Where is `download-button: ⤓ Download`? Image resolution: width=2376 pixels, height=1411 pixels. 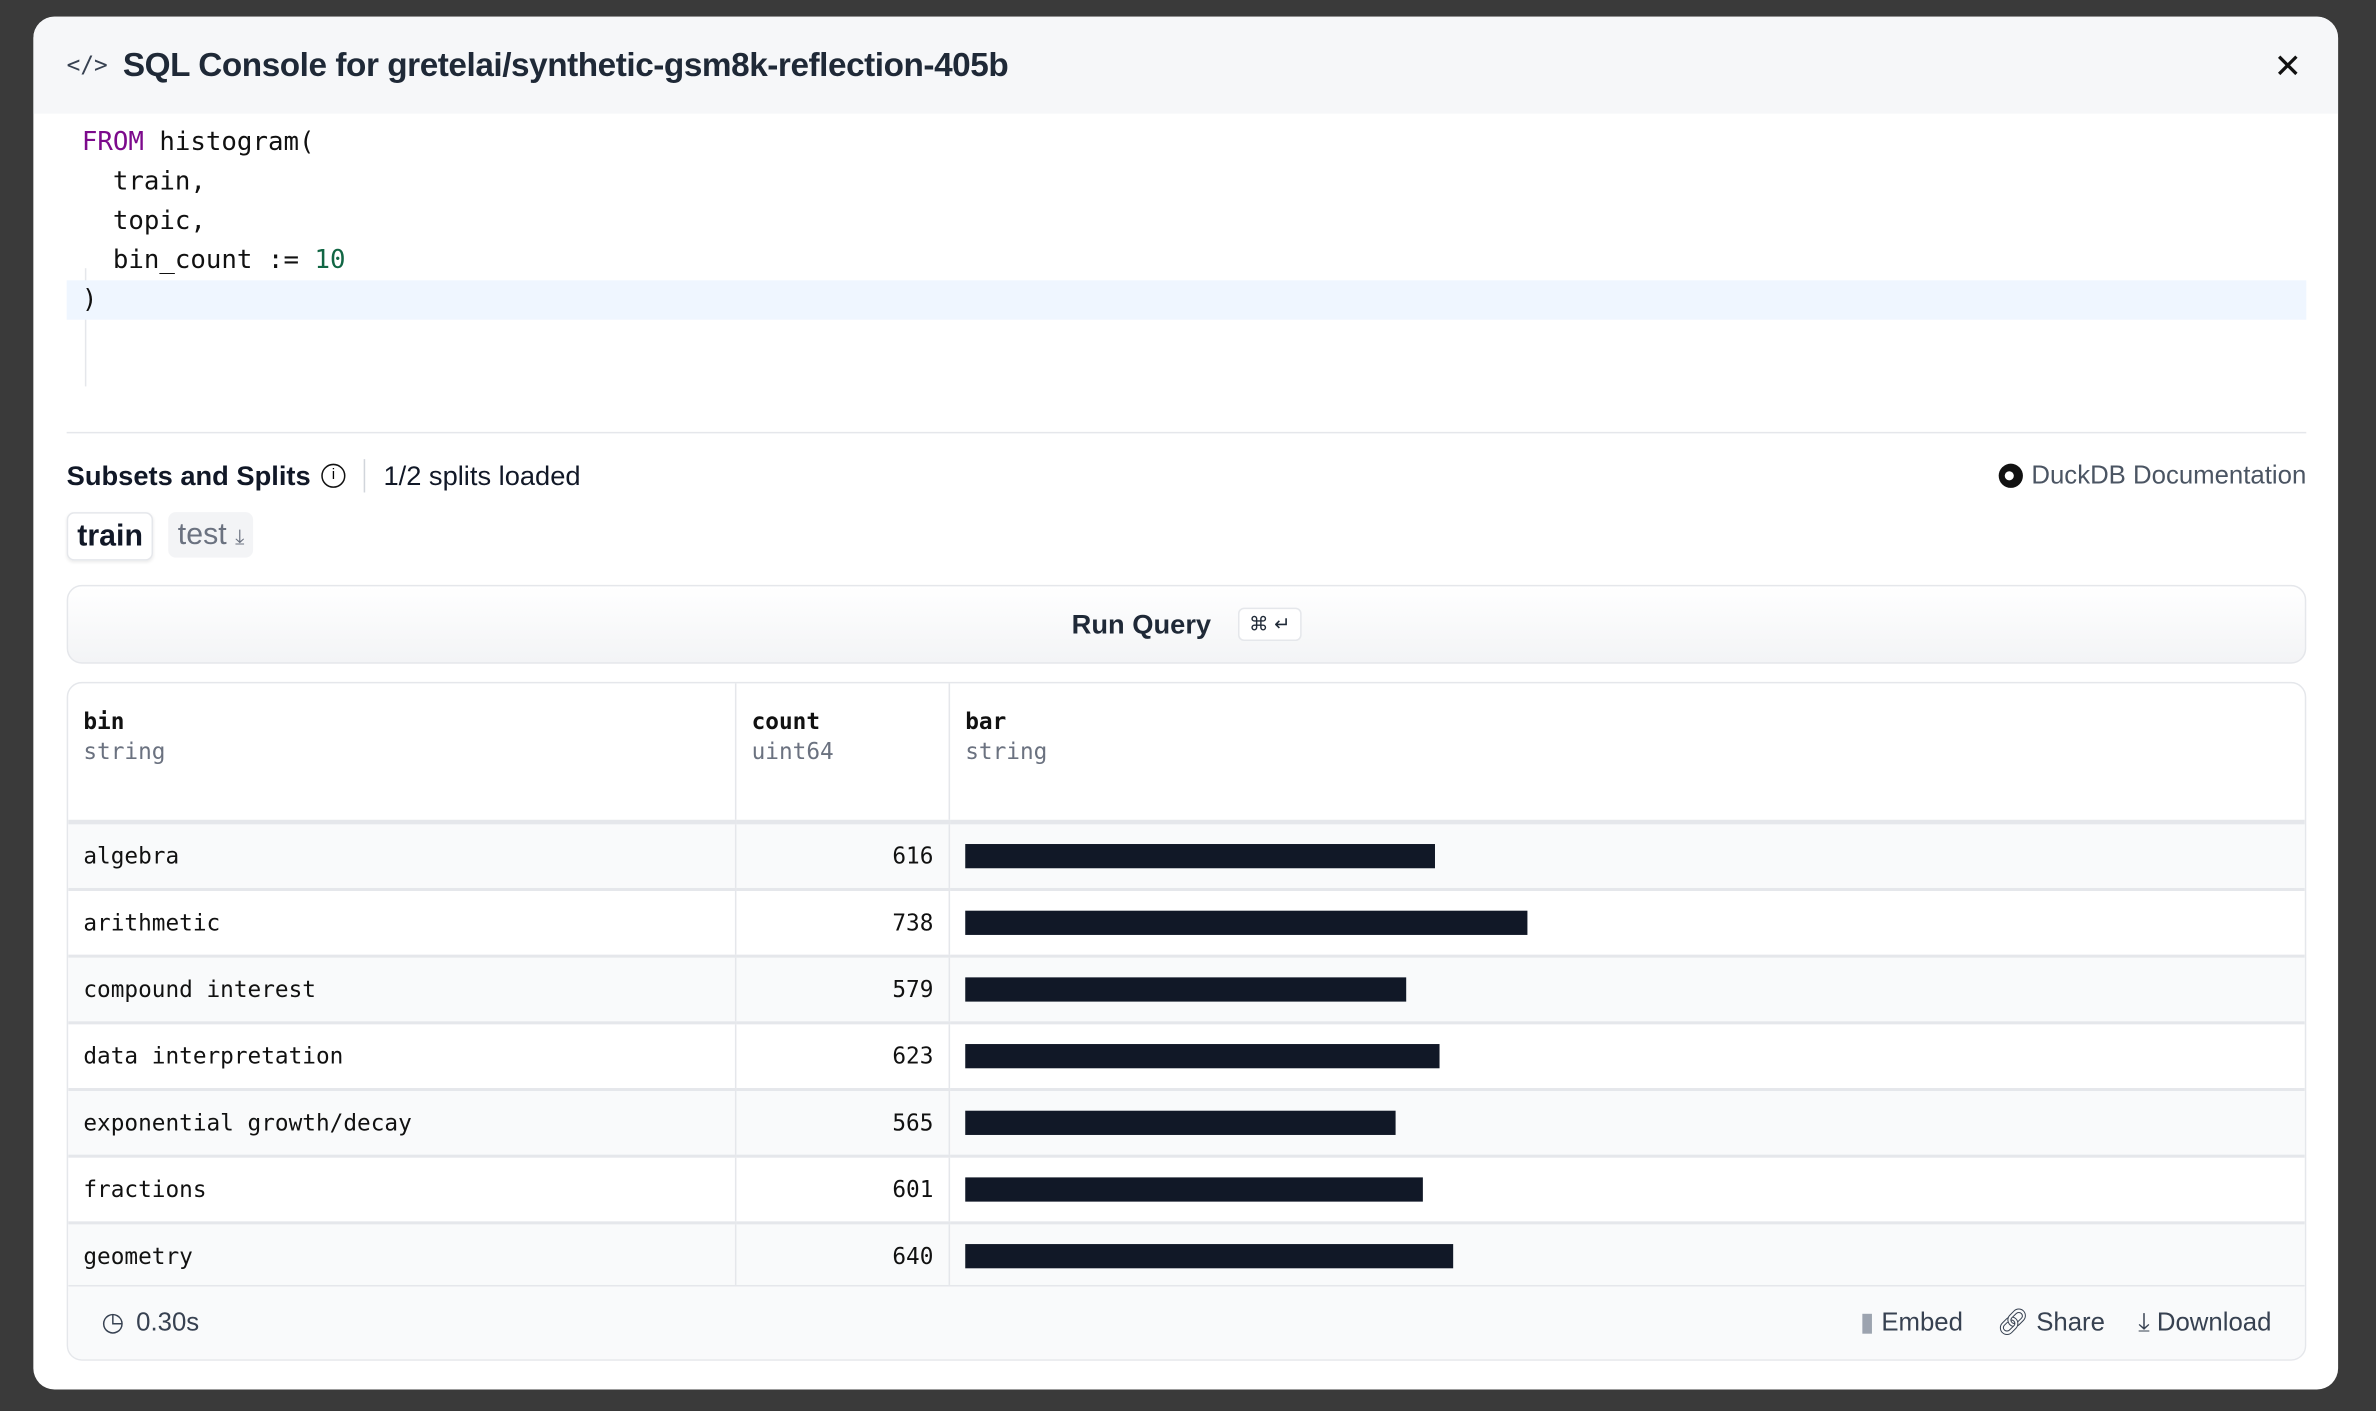 download-button: ⤓ Download is located at coordinates (2205, 1322).